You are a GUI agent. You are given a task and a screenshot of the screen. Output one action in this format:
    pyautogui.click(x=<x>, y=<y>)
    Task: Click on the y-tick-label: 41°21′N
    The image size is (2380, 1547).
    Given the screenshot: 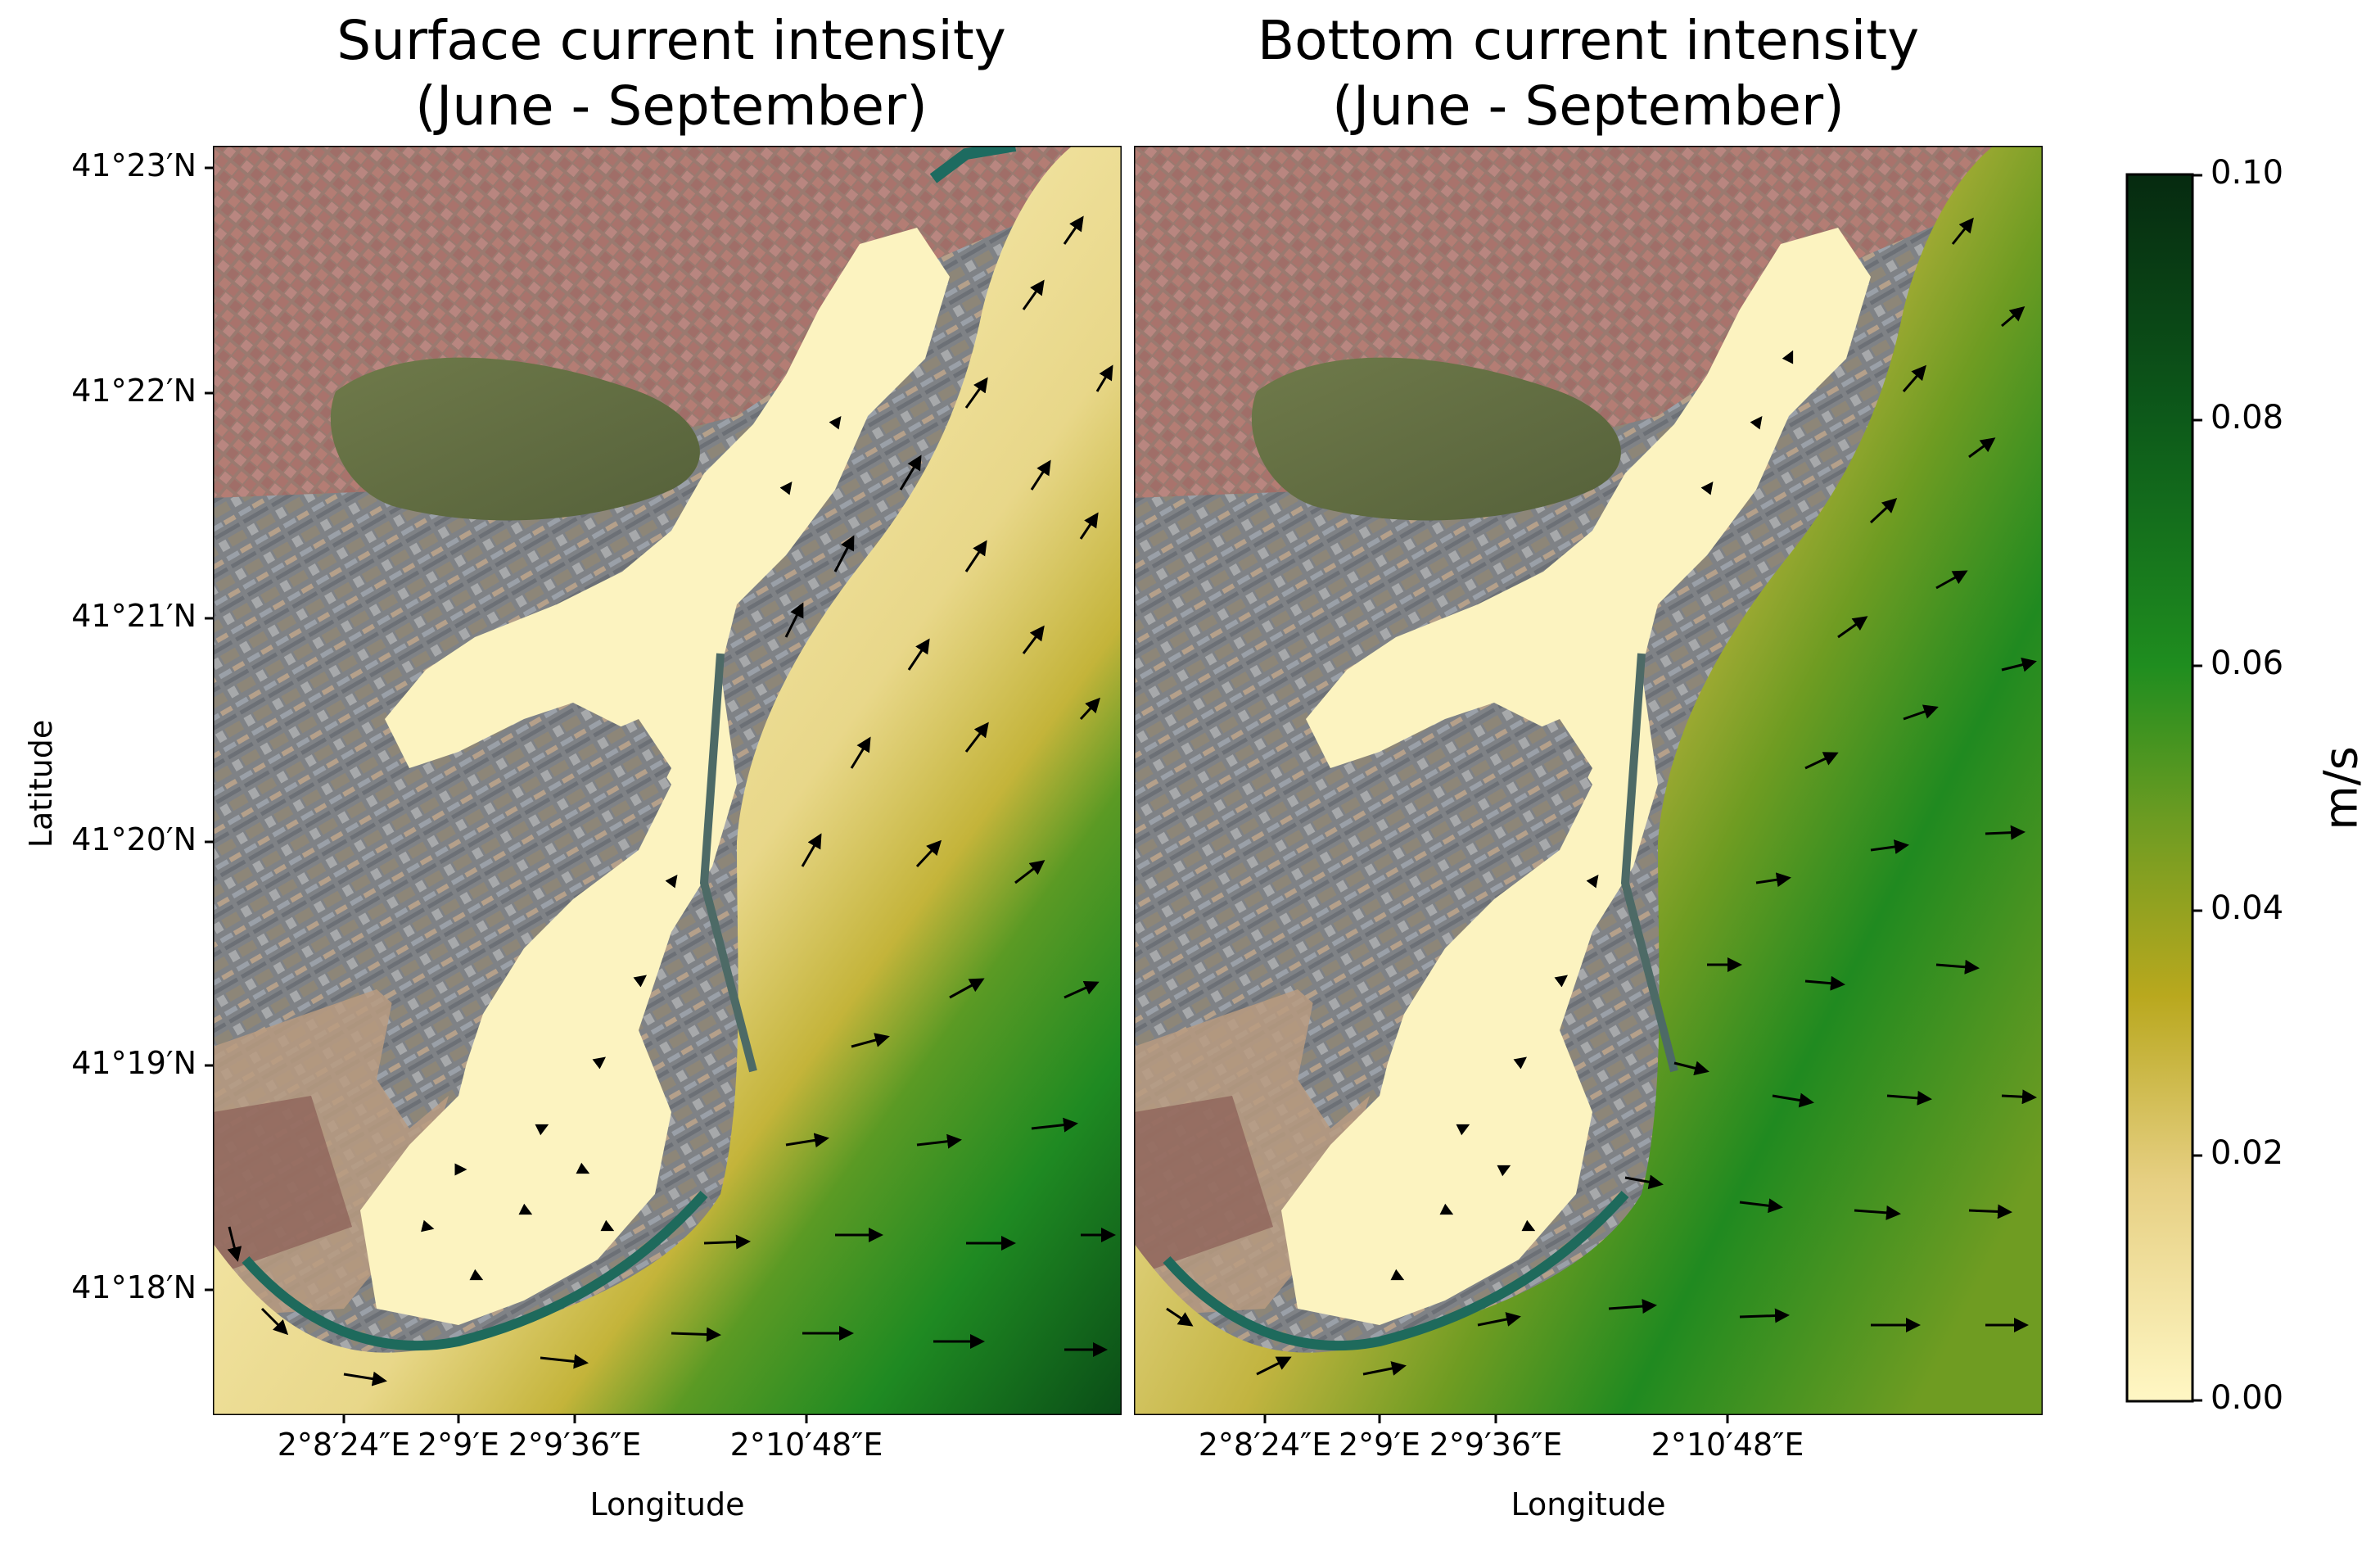 What is the action you would take?
    pyautogui.click(x=133, y=616)
    